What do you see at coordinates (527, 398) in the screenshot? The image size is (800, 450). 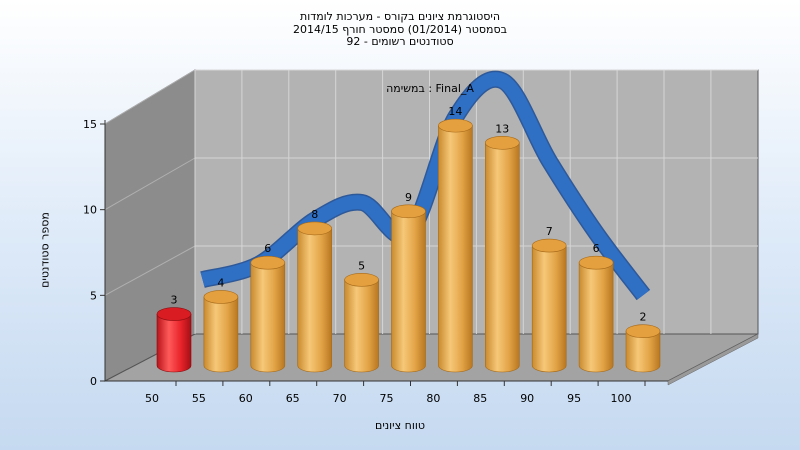 I see `x-tick-label: 90` at bounding box center [527, 398].